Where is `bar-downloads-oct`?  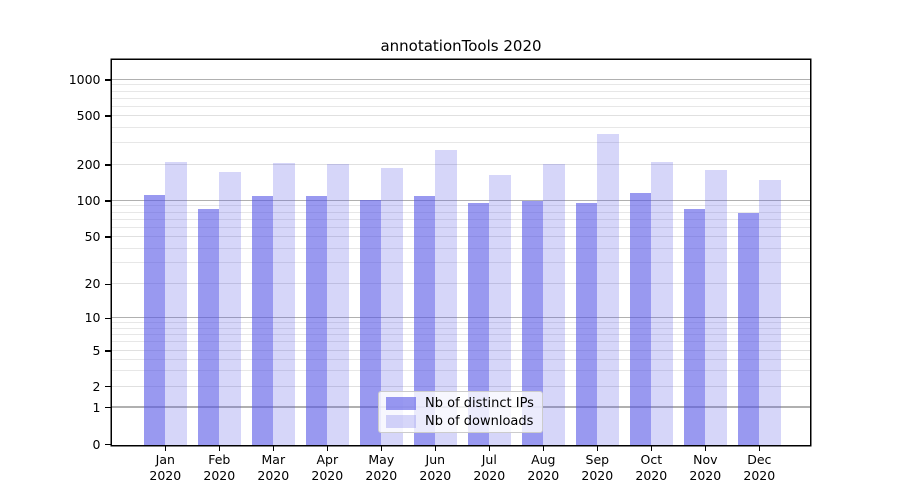
bar-downloads-oct is located at coordinates (662, 303).